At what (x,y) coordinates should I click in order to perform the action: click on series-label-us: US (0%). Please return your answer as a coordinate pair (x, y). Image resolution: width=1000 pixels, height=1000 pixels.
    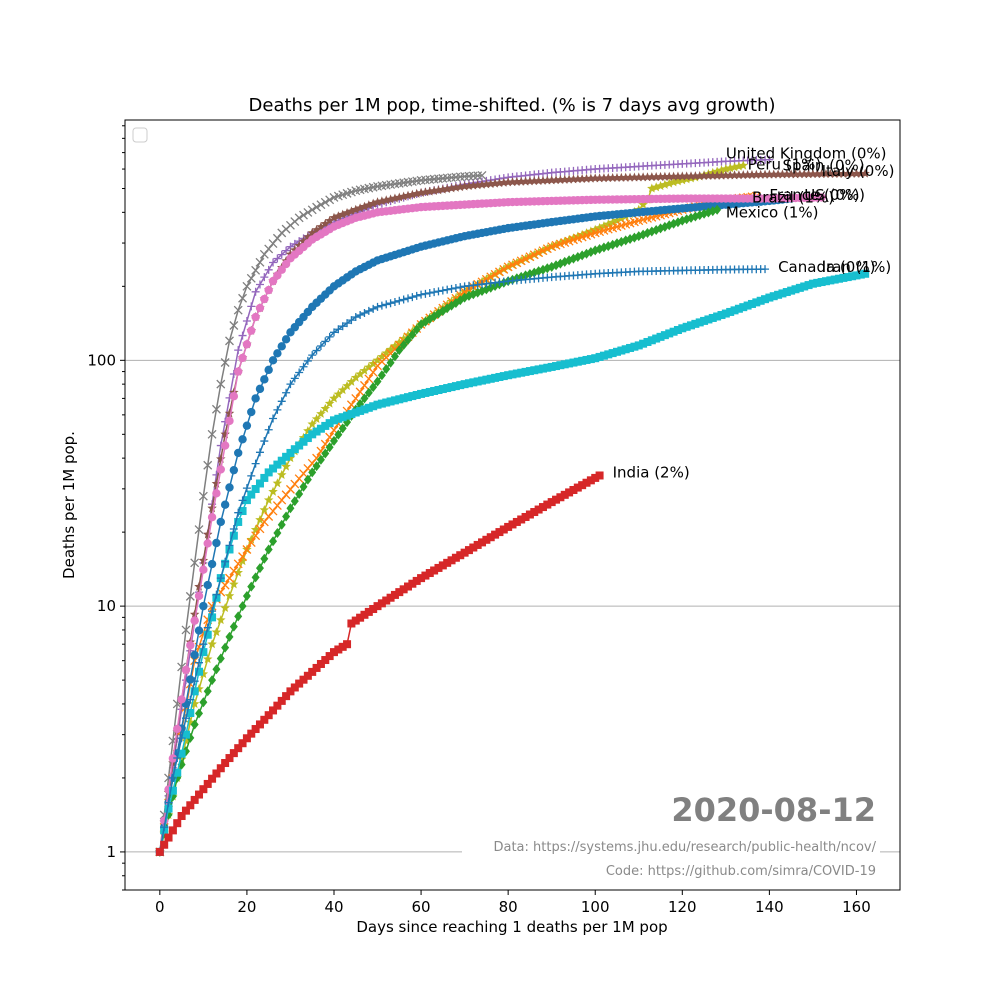
    Looking at the image, I should click on (834, 195).